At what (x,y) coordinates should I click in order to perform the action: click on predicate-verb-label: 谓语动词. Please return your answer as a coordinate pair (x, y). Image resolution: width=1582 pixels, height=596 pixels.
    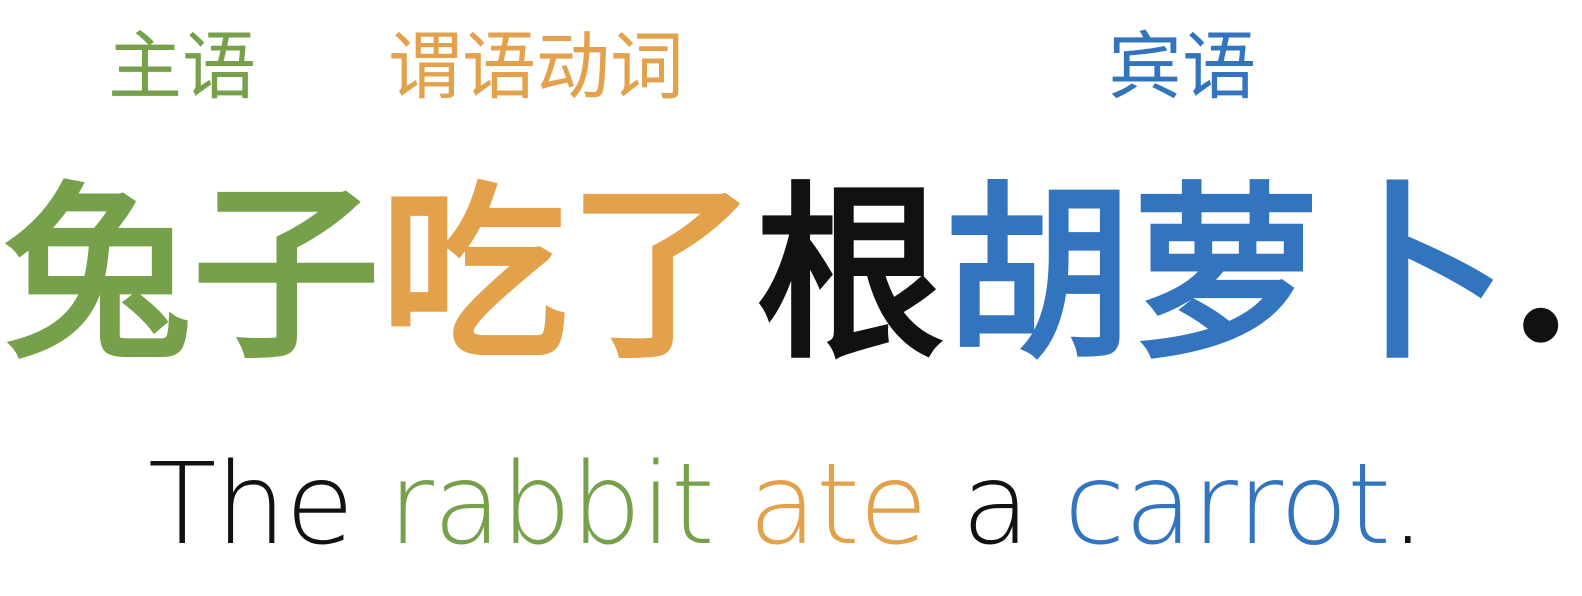
    Looking at the image, I should click on (536, 67).